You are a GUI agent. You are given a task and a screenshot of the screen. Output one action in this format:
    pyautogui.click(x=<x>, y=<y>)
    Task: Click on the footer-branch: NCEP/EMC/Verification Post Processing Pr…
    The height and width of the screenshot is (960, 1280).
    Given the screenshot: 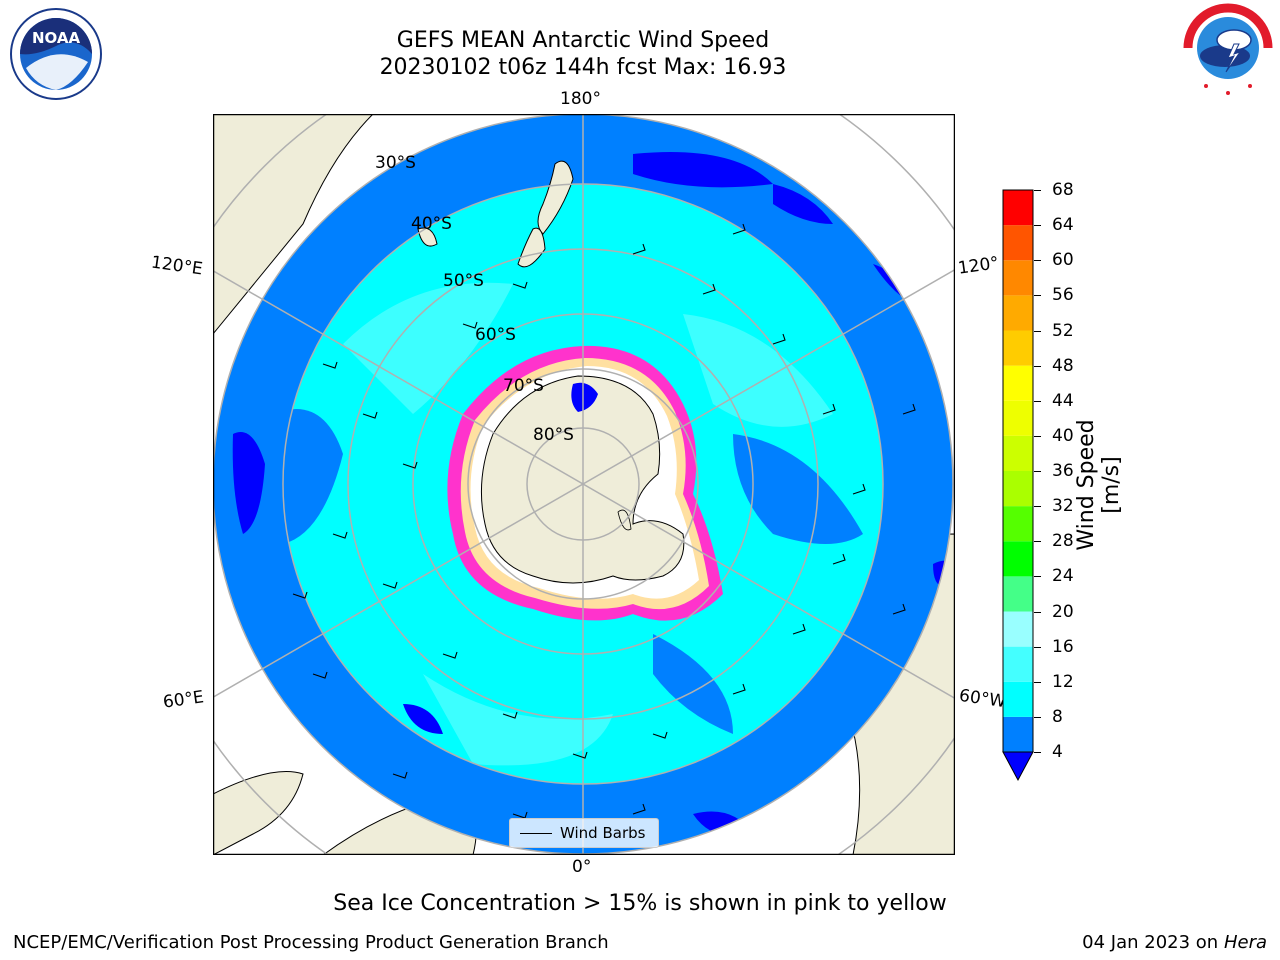 What is the action you would take?
    pyautogui.click(x=311, y=942)
    